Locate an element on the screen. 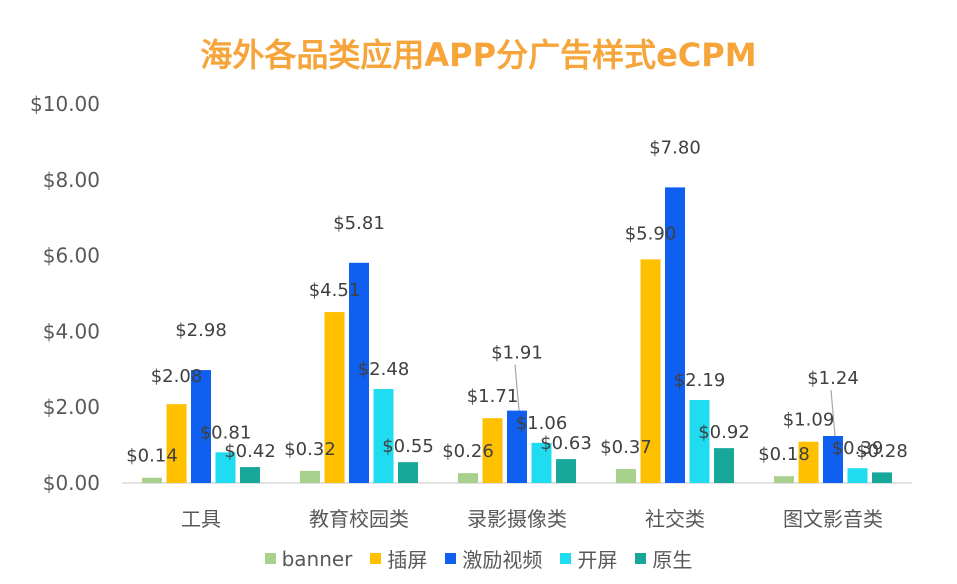  x-tick-label: 工具 is located at coordinates (201, 519).